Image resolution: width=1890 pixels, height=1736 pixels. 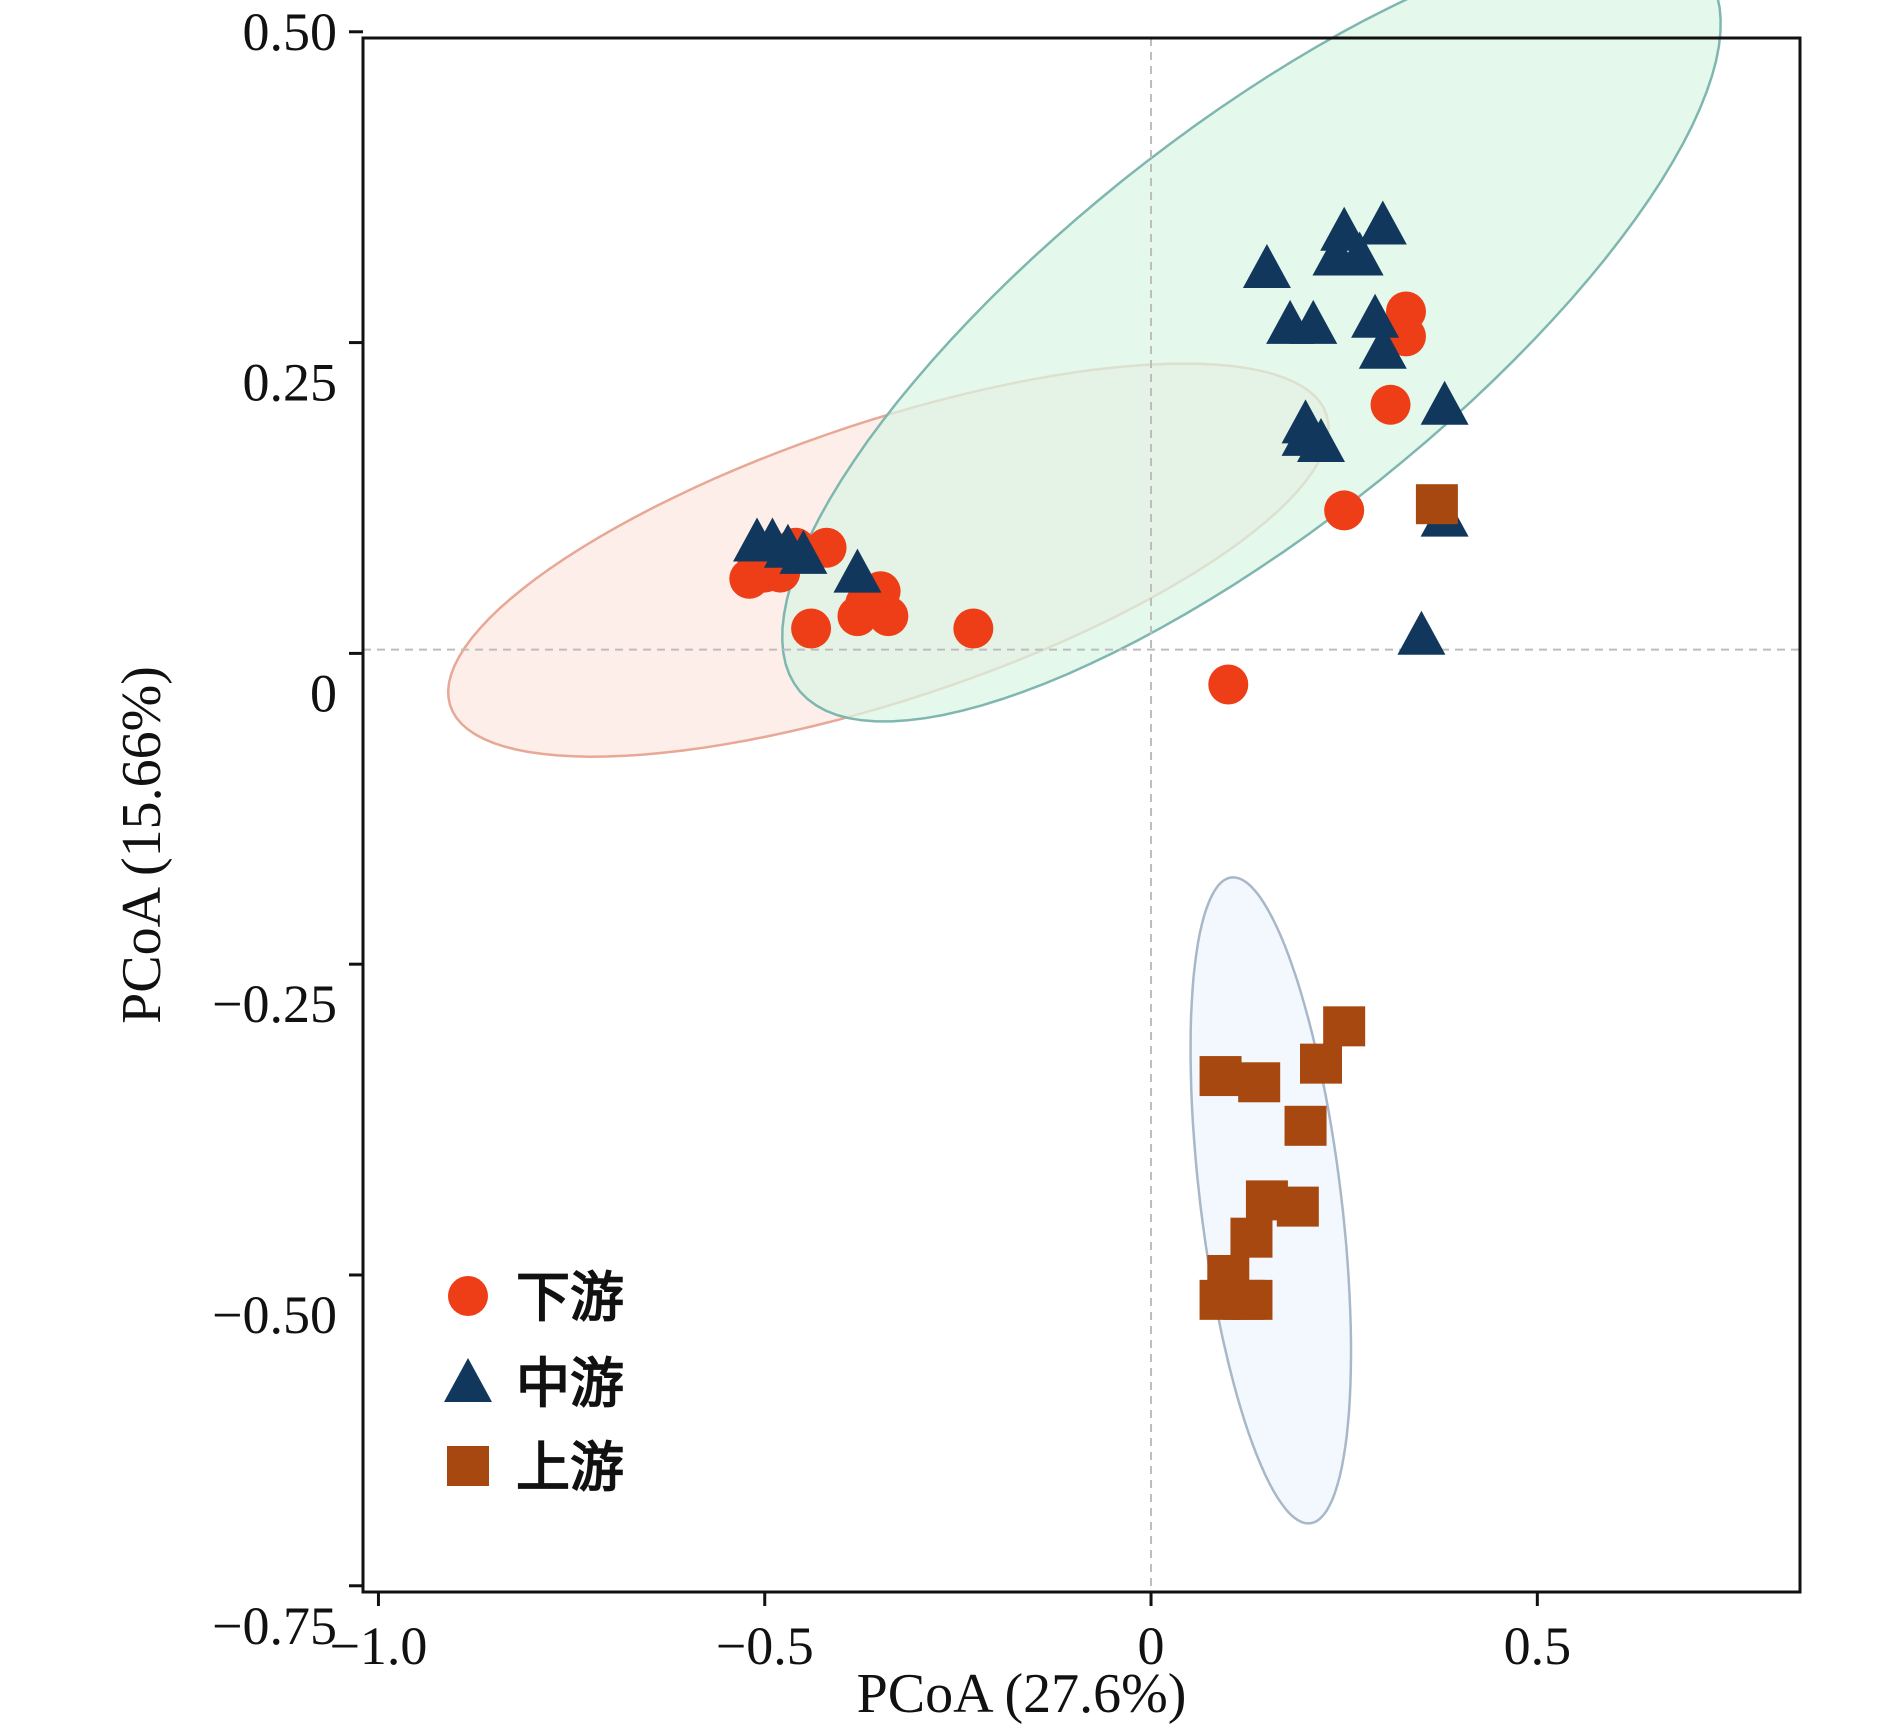 I want to click on legend-item-downstream: 下游, so click(x=536, y=1297).